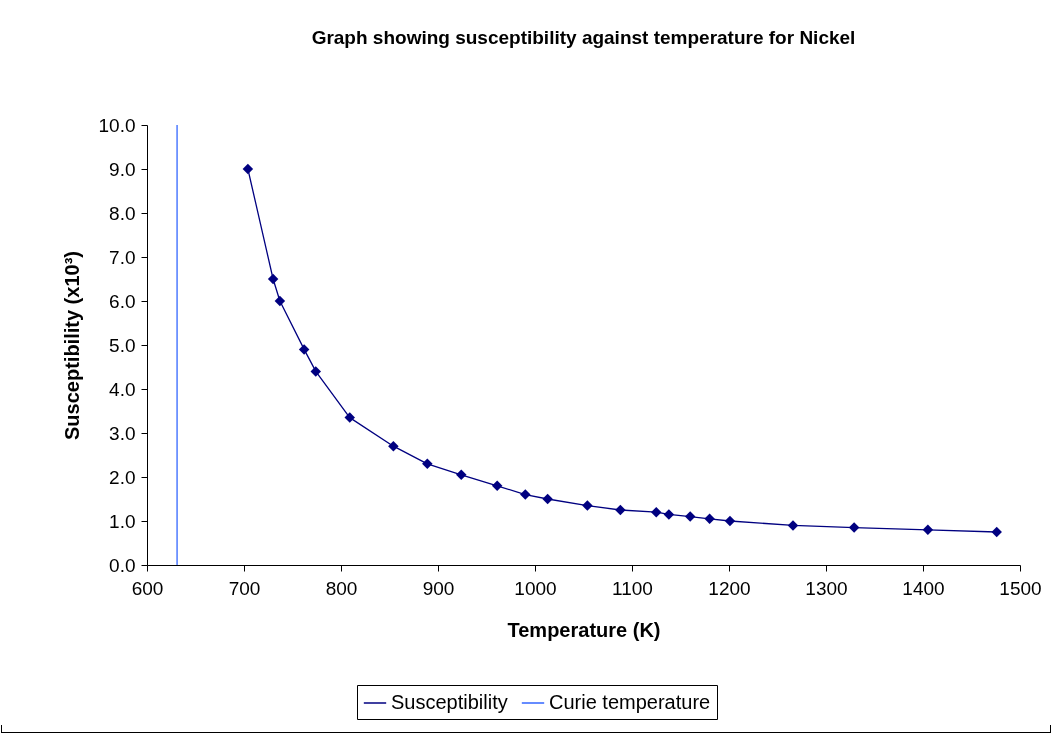 This screenshot has height=735, width=1054. Describe the element at coordinates (583, 37) in the screenshot. I see `chart-title: Graph showing susceptibility against temperature for Nickel` at that location.